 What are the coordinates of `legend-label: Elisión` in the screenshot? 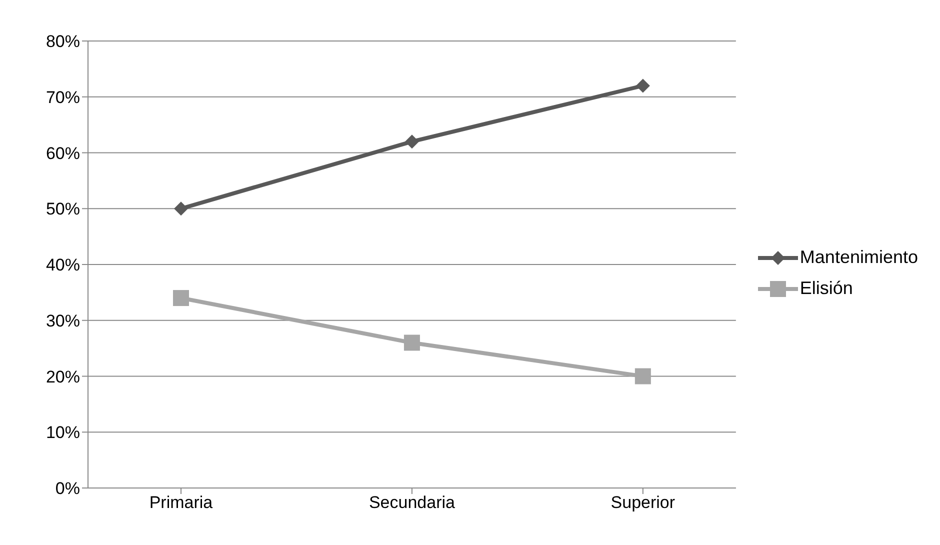 It's located at (826, 288).